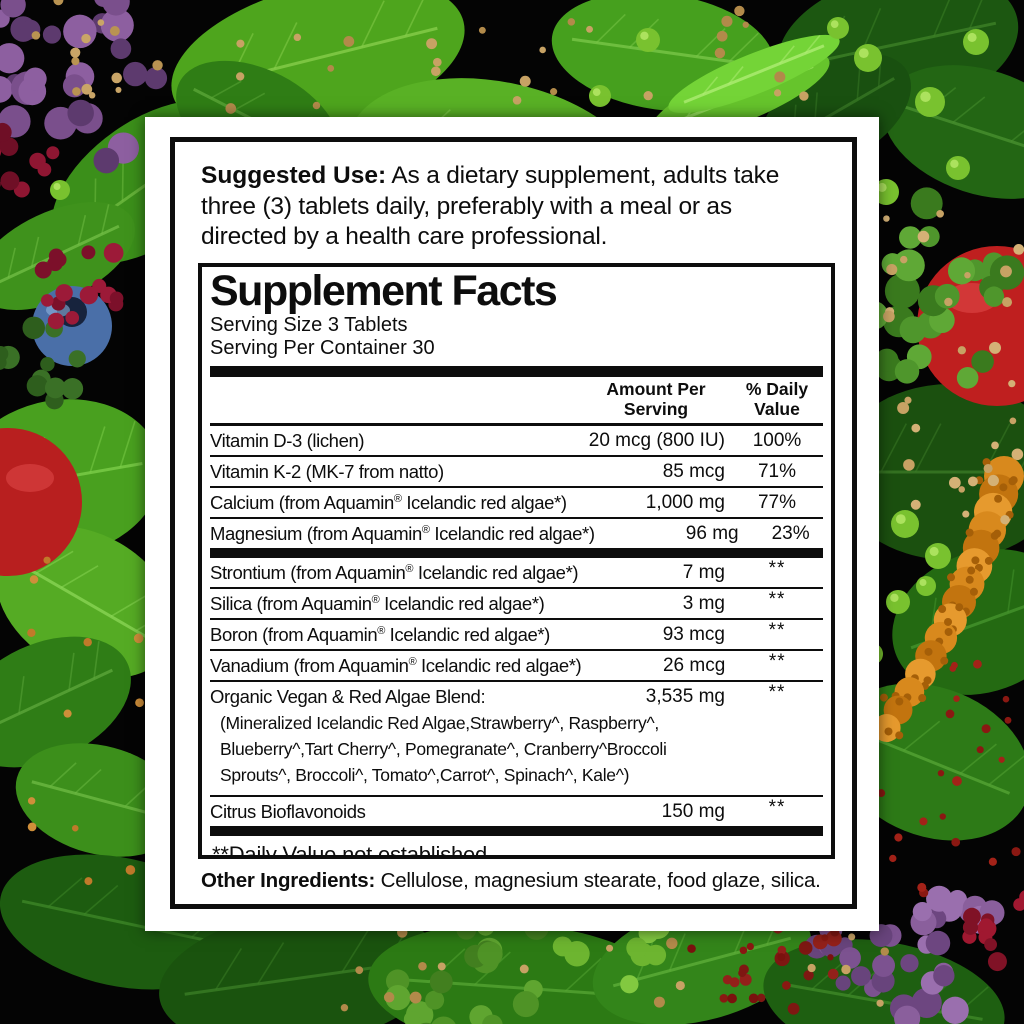 The height and width of the screenshot is (1024, 1024). I want to click on suggested-use-label: Suggested Use:, so click(294, 175).